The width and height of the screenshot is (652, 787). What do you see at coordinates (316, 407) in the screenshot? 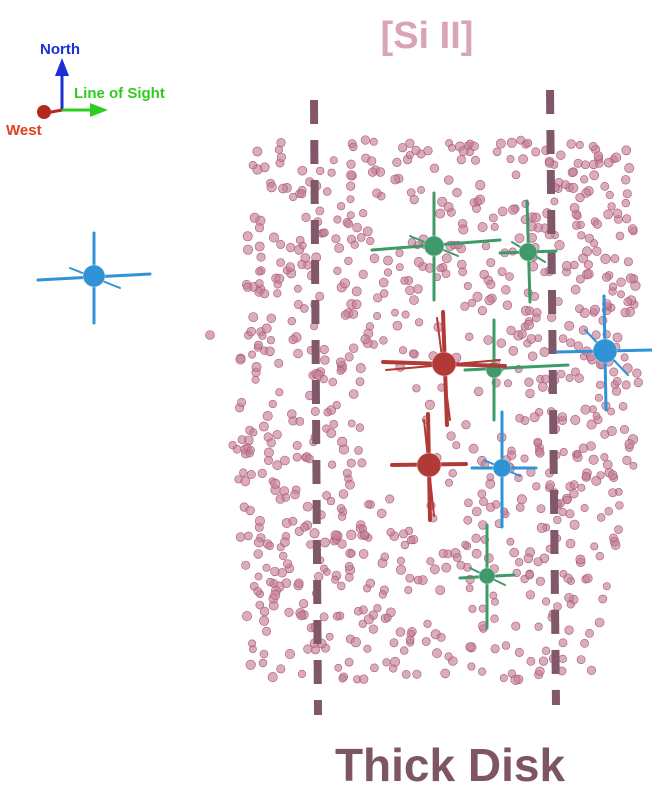
I see `thick-disk-left-boundary` at bounding box center [316, 407].